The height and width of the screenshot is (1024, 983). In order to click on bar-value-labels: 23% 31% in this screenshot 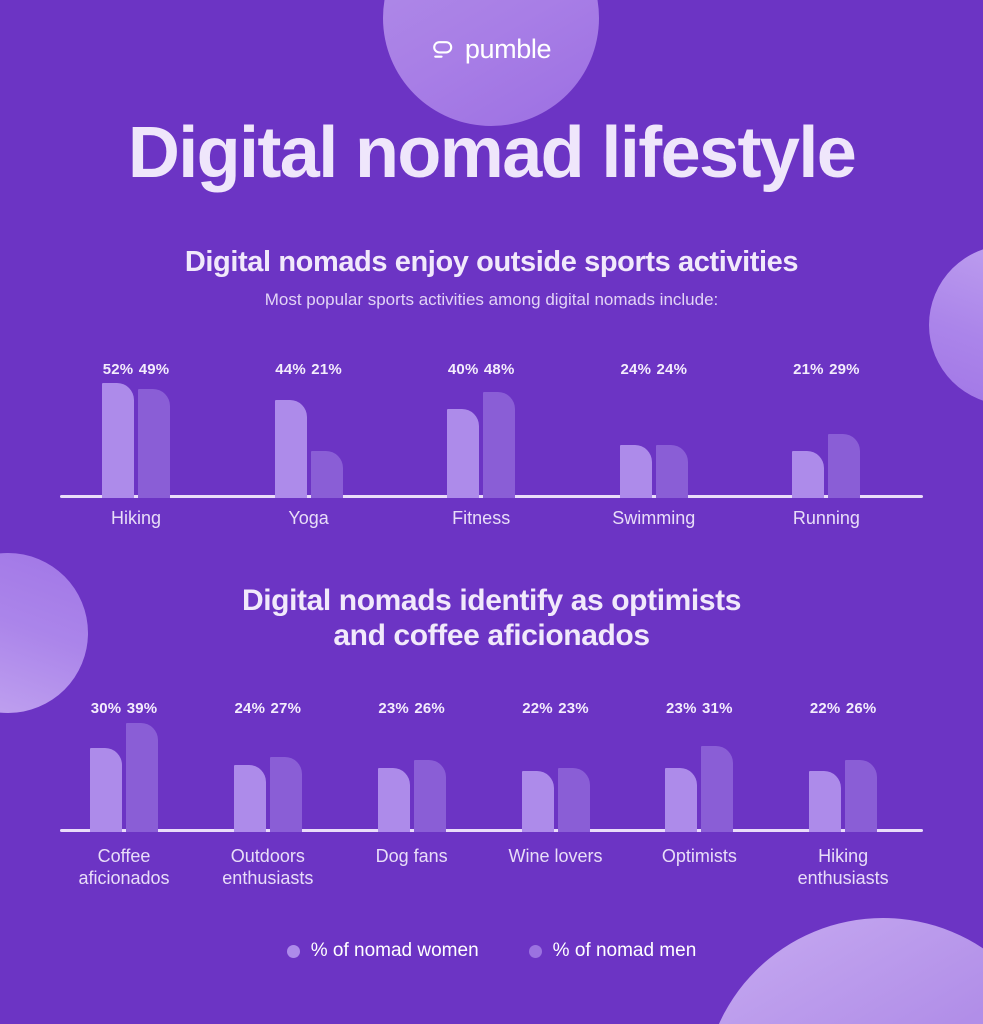, I will do `click(699, 708)`.